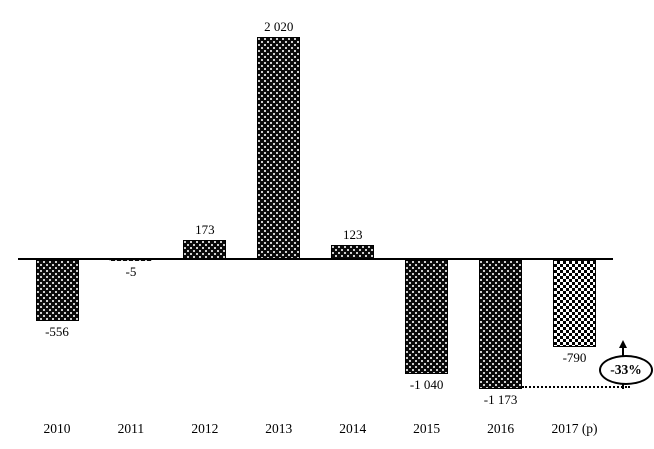 This screenshot has width=654, height=449. Describe the element at coordinates (131, 260) in the screenshot. I see `bar-2011` at that location.